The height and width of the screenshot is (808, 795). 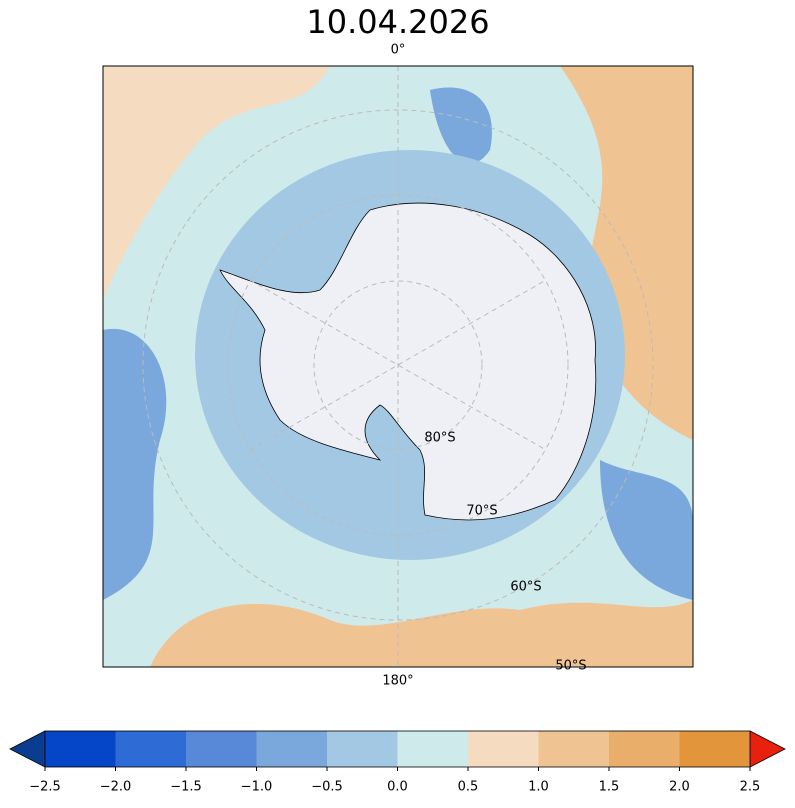 What do you see at coordinates (679, 787) in the screenshot?
I see `colorbar-tick-label: 2.0` at bounding box center [679, 787].